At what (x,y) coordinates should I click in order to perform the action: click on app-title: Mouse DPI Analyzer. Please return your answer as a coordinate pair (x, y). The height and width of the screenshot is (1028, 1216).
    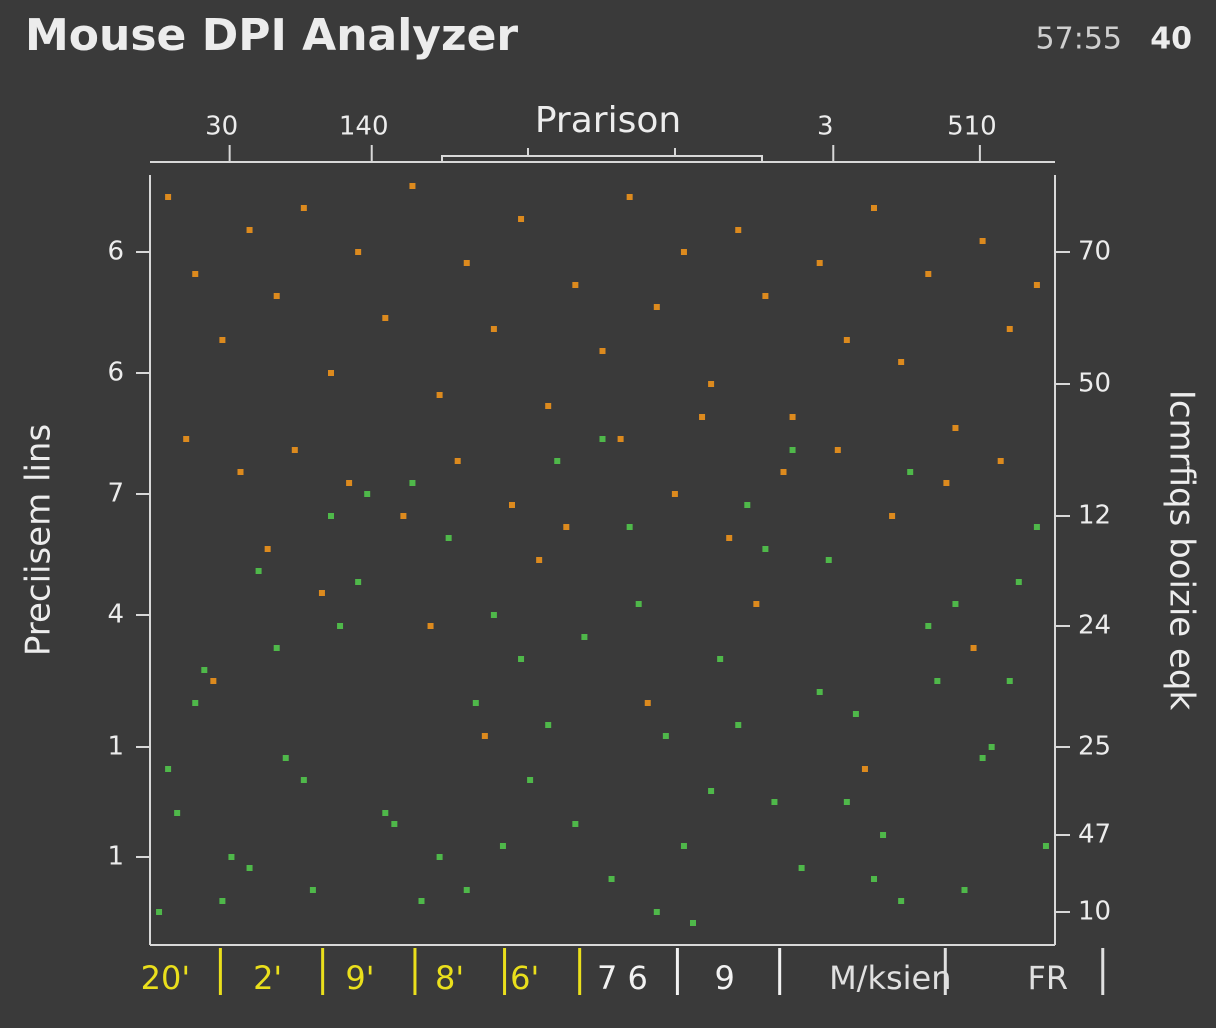
    Looking at the image, I should click on (271, 35).